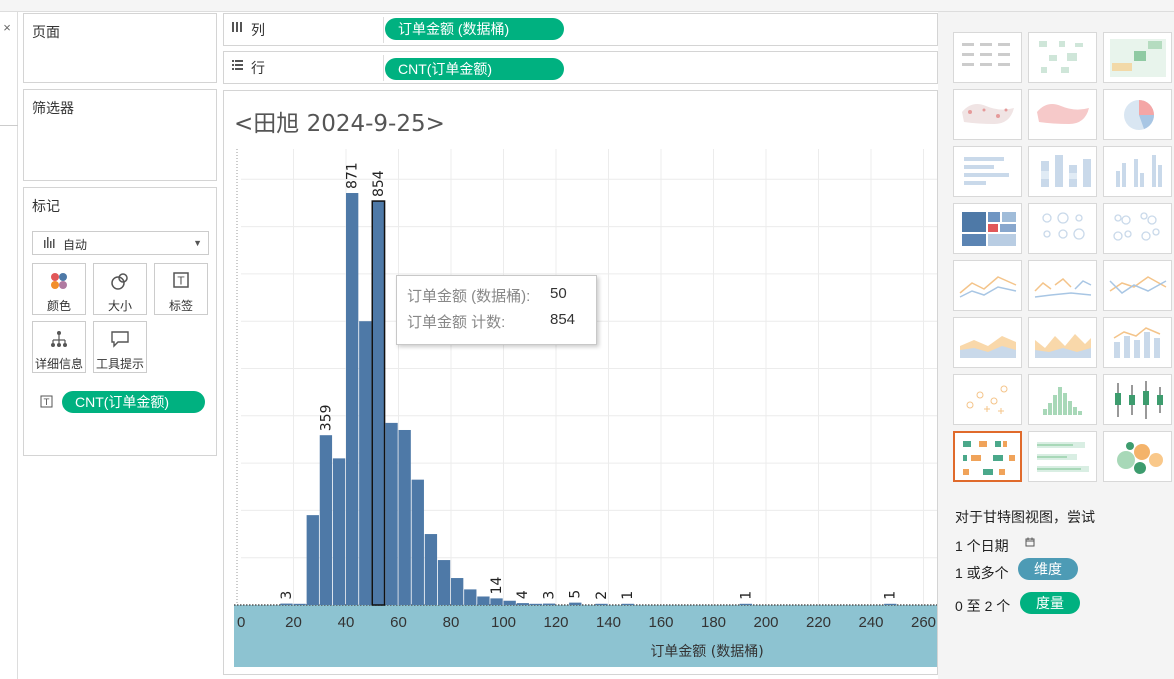 The image size is (1174, 679). What do you see at coordinates (120, 347) in the screenshot?
I see `tooltip-button: 工具提示` at bounding box center [120, 347].